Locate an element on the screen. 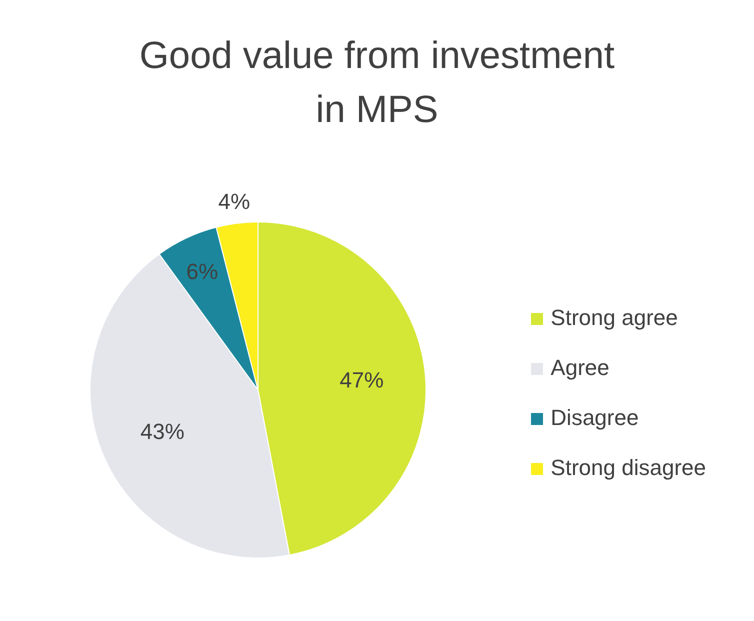 The image size is (754, 621). data-label: 4% is located at coordinates (234, 201).